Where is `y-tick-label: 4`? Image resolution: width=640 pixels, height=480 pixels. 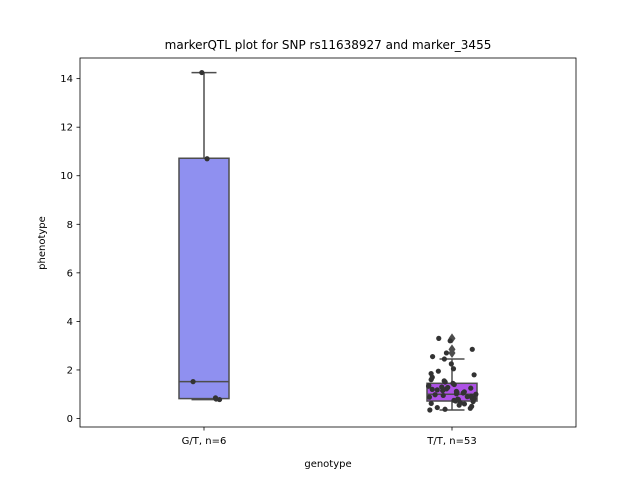
y-tick-label: 4 is located at coordinates (70, 322).